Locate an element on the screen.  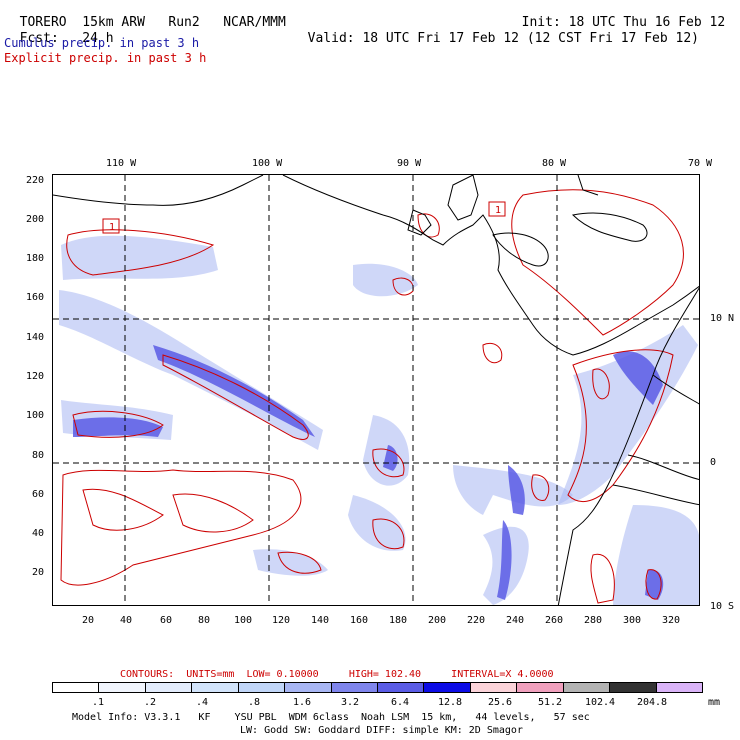
header-title-line: TORERO 15km ARW Run2 NCAR/MMM is located at coordinates (145, 16).